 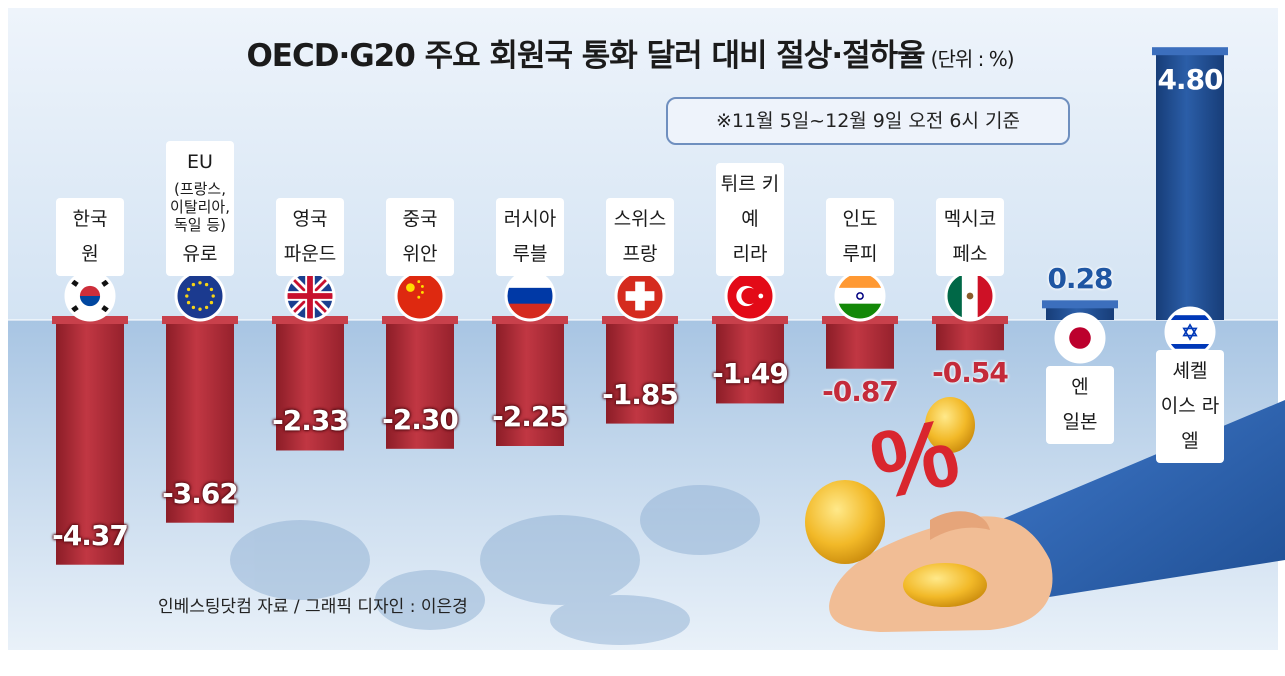 I want to click on turkey-flag-icon, so click(x=750, y=296).